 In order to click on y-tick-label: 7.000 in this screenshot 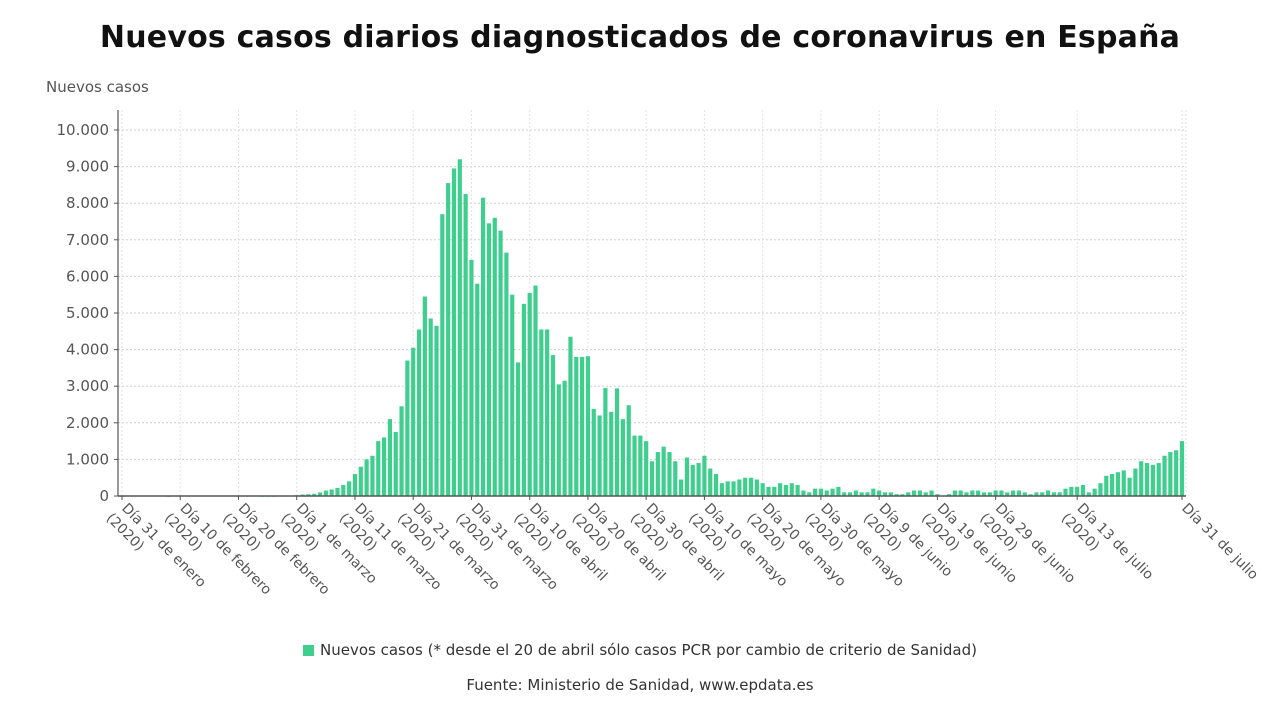, I will do `click(87, 240)`.